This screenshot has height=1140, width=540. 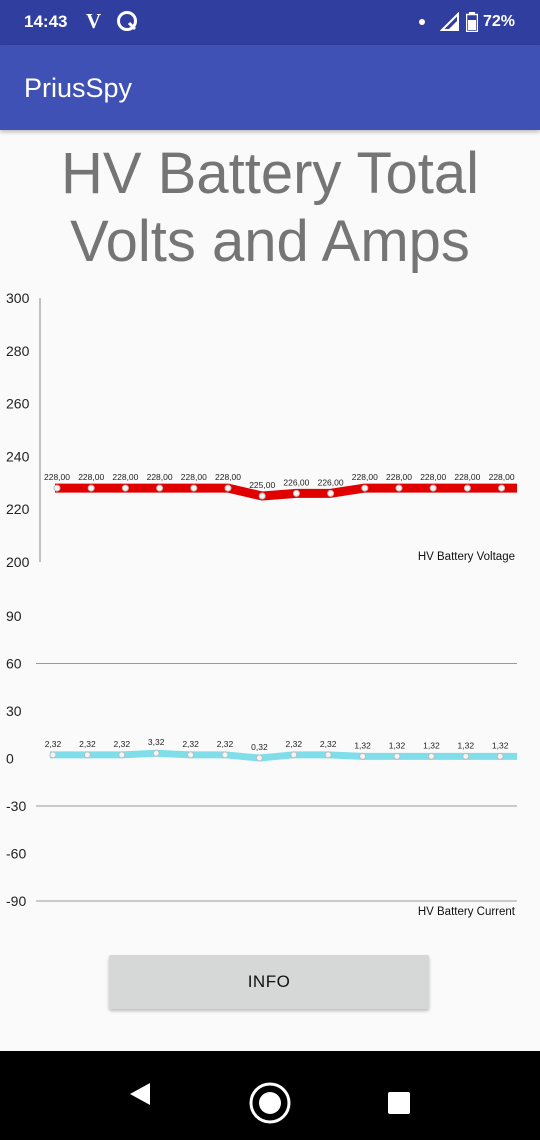 I want to click on y-tick-label: 300, so click(x=18, y=298).